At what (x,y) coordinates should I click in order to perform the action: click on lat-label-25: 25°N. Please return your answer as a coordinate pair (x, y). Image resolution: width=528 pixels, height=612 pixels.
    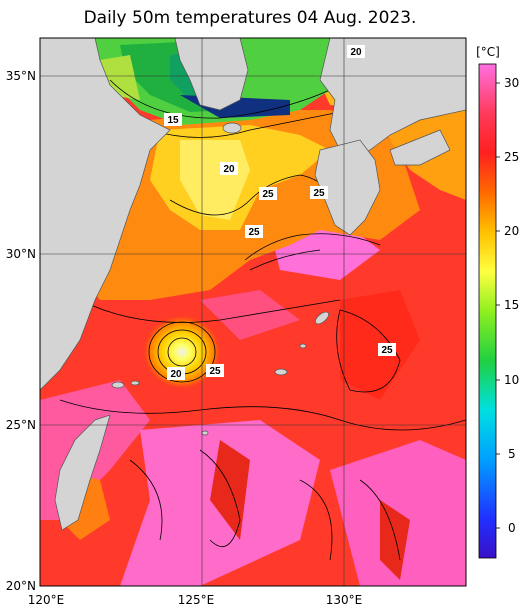
    Looking at the image, I should click on (21, 425).